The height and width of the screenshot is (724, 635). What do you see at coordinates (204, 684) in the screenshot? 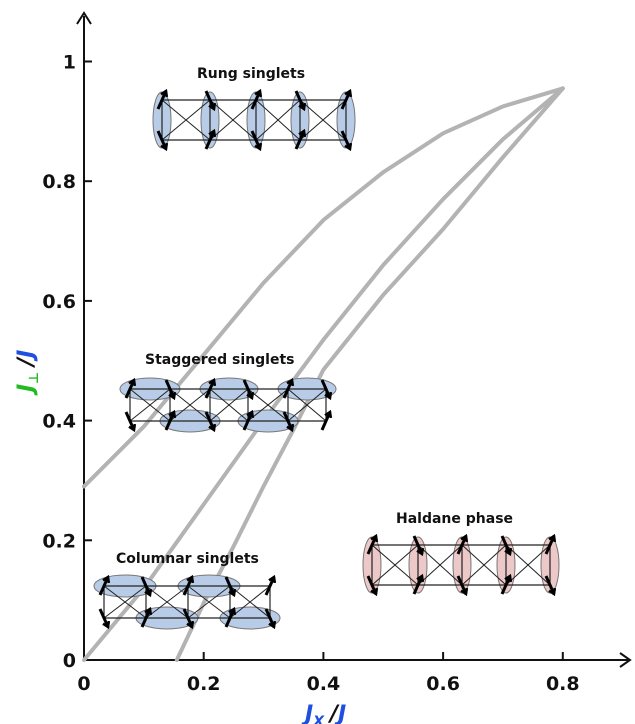
I see `x-tick-label: 0.2` at bounding box center [204, 684].